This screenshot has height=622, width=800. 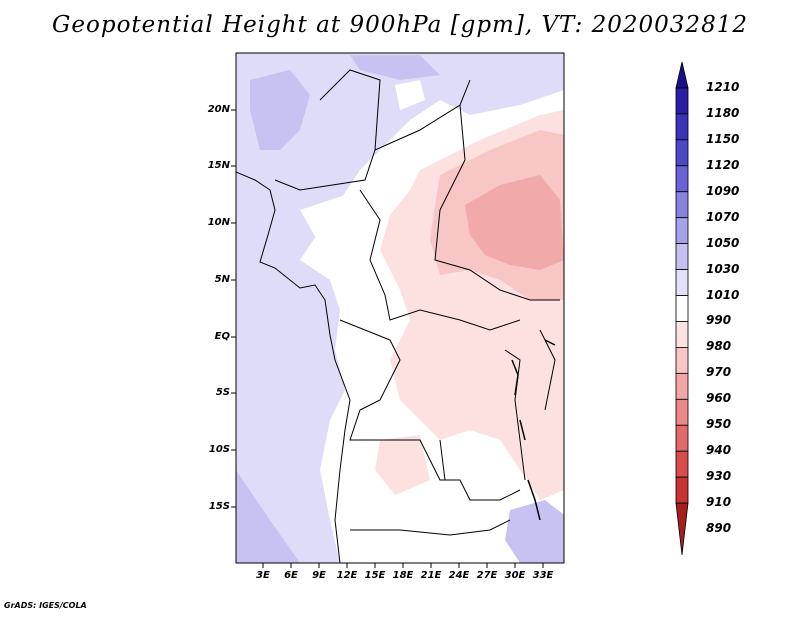 I want to click on field-990b, so click(x=410, y=95).